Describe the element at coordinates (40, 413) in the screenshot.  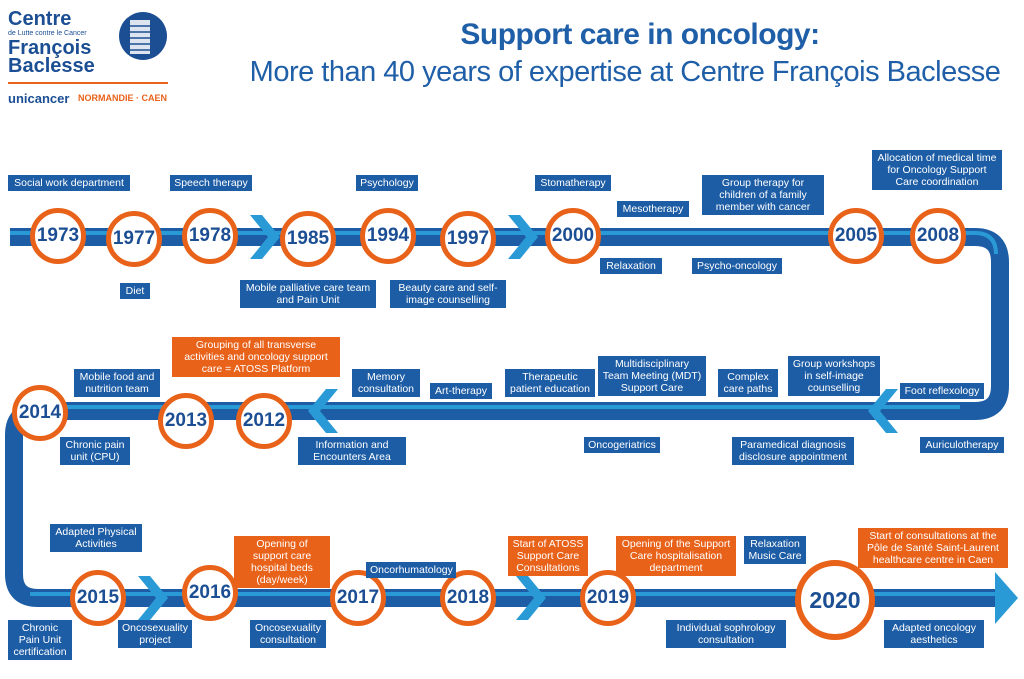
I see `year-2014: 2014` at that location.